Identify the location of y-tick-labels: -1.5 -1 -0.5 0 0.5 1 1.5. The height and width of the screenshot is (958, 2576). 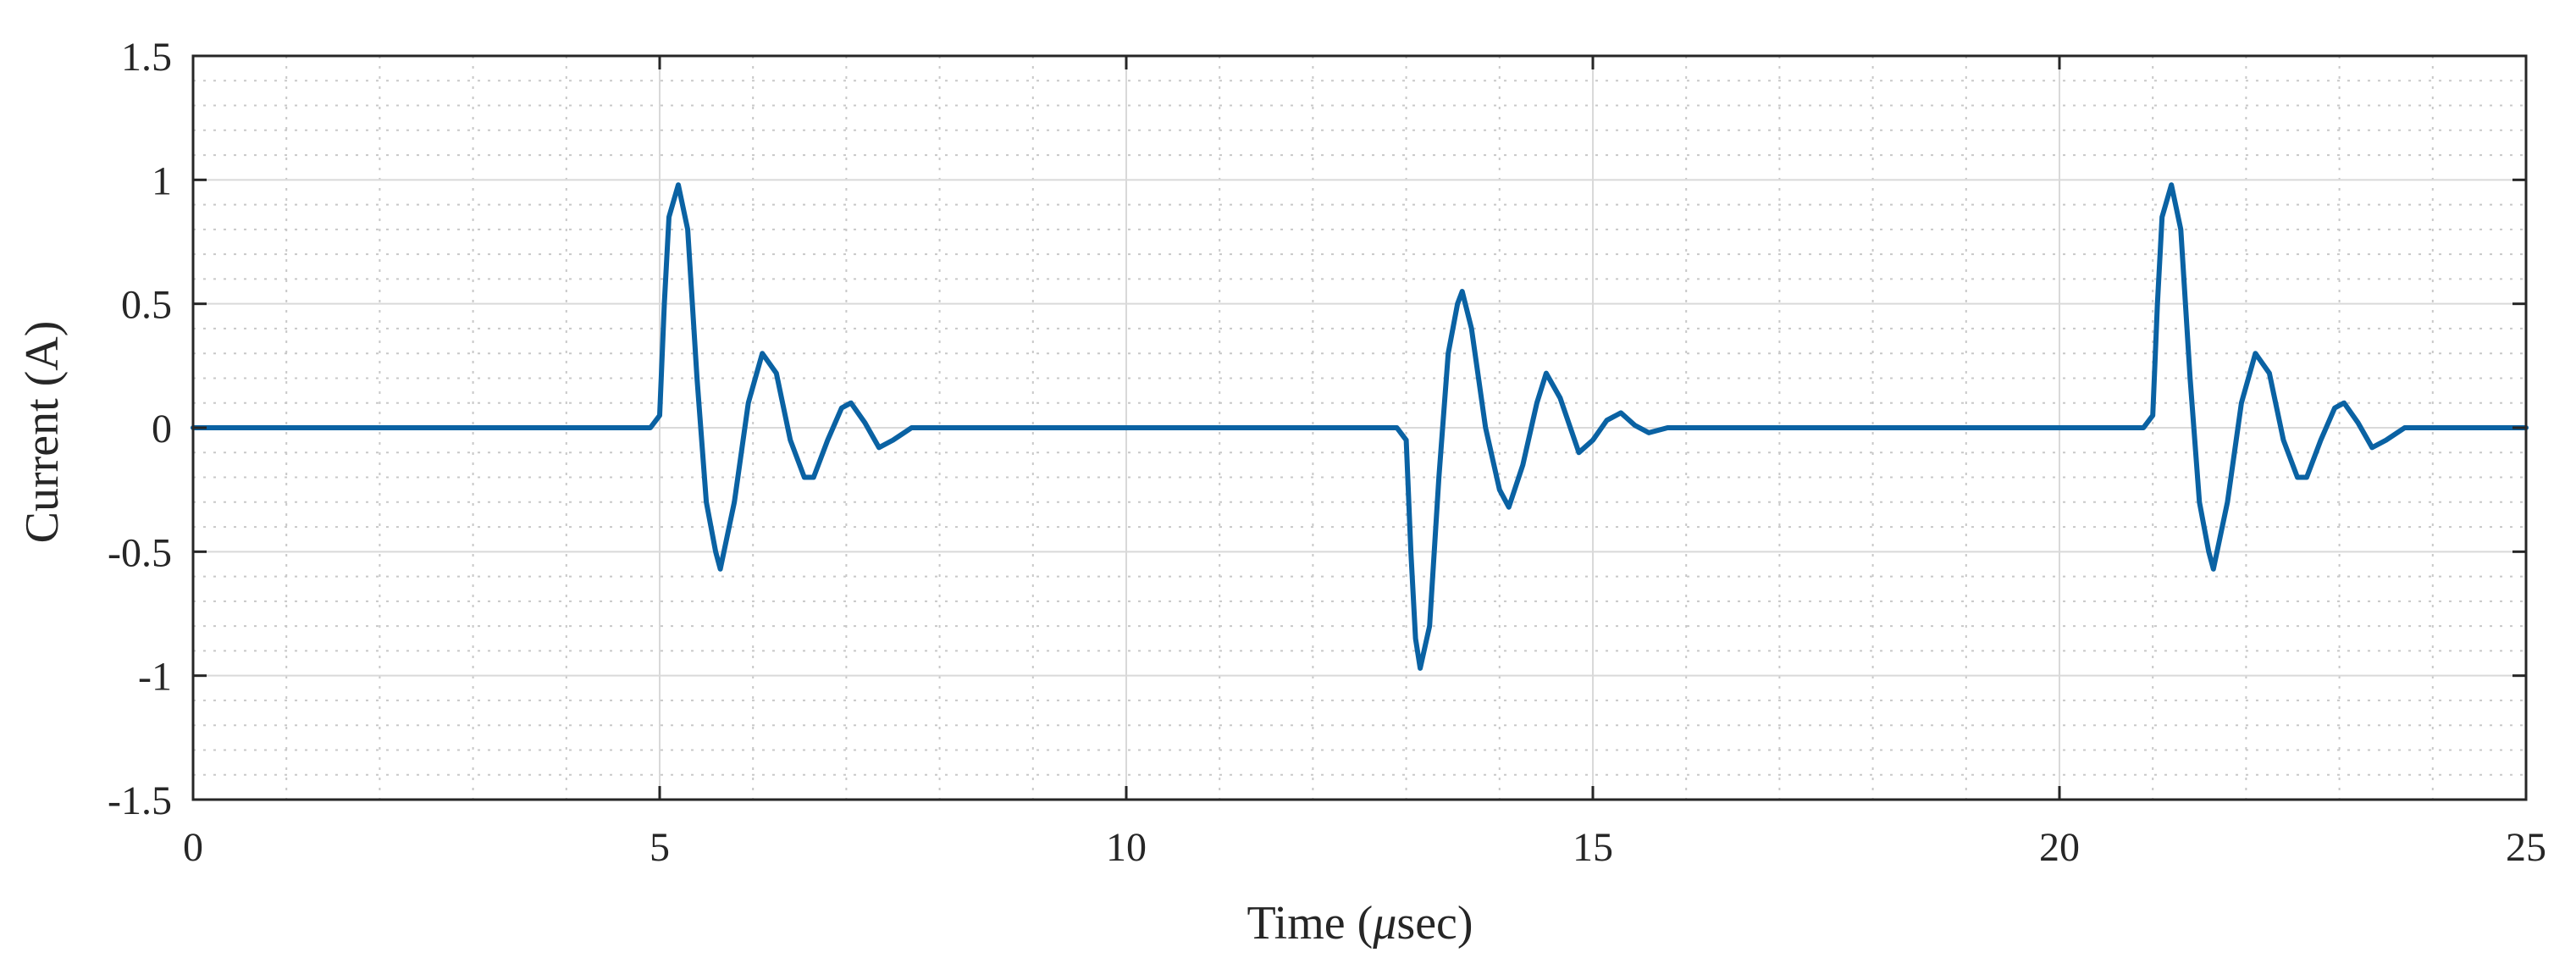
(140, 429).